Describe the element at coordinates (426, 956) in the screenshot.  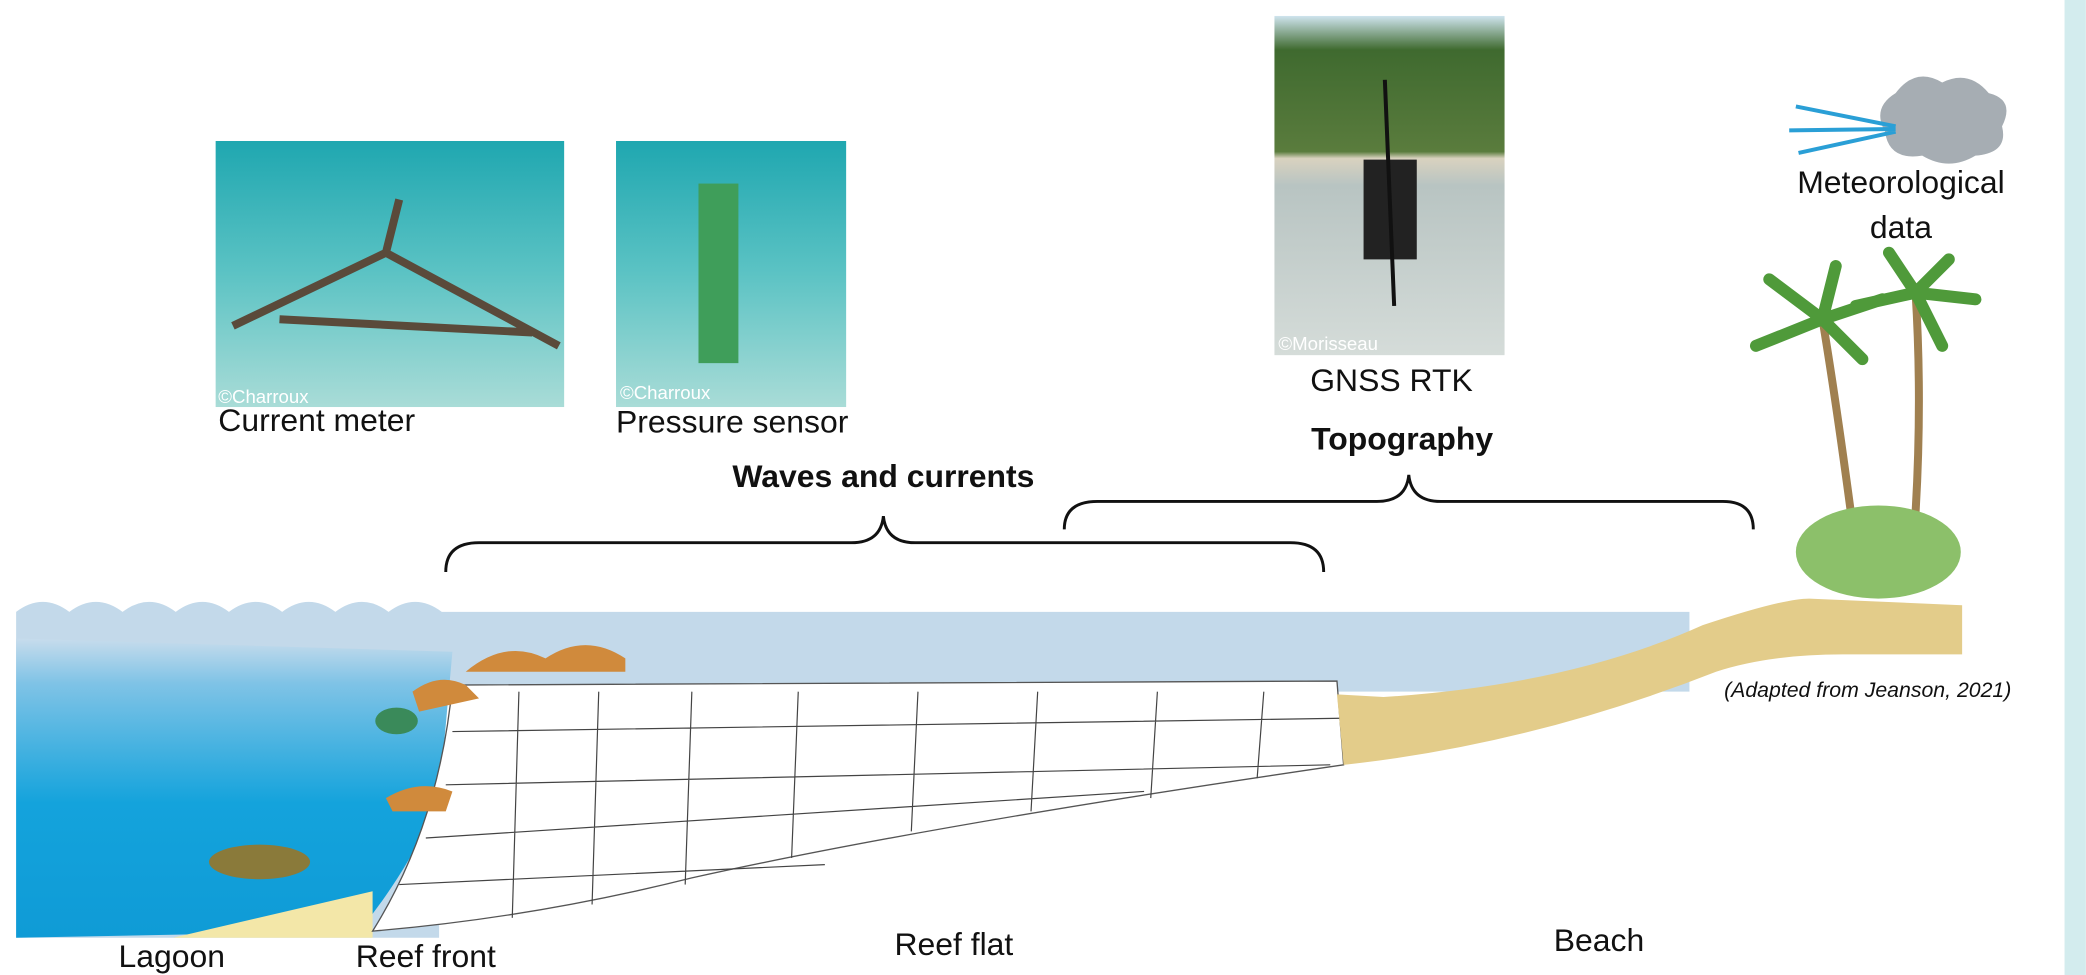
I see `zone-label: Reef front` at that location.